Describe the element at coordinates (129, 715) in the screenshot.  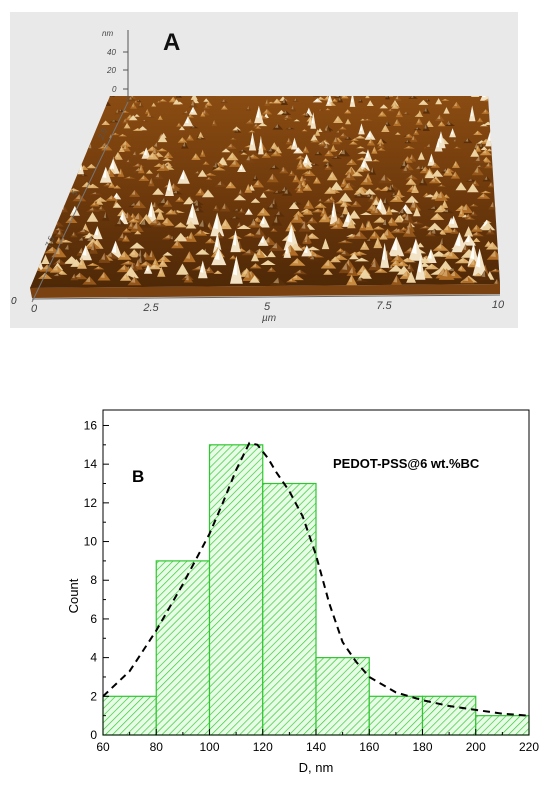
I see `histogram-bar` at that location.